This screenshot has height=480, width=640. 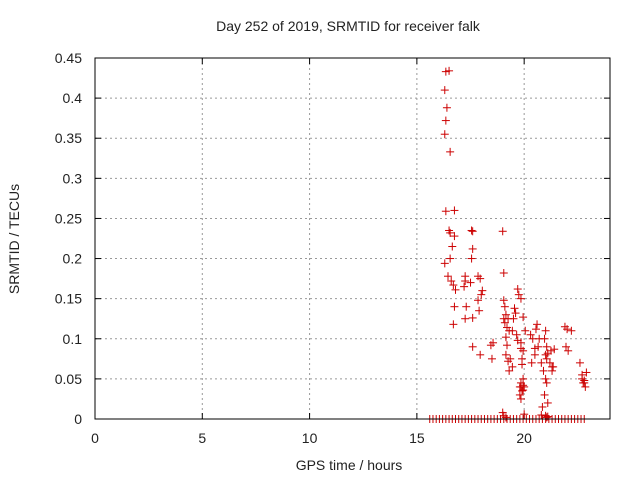 I want to click on x-tick-label: 15, so click(x=417, y=438).